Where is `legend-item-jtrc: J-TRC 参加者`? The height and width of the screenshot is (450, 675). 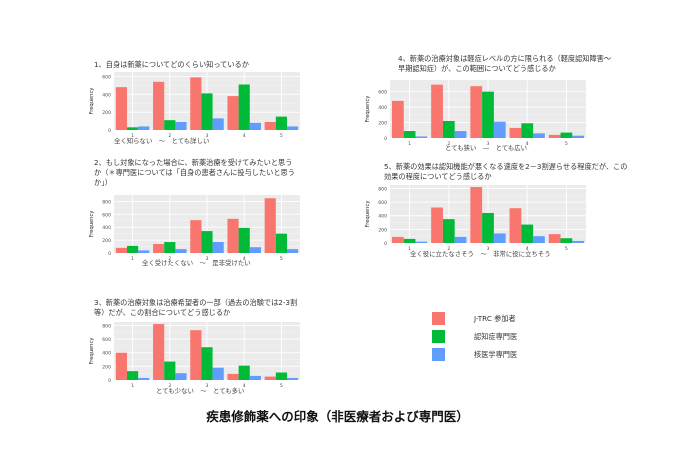 legend-item-jtrc: J-TRC 参加者 is located at coordinates (522, 320).